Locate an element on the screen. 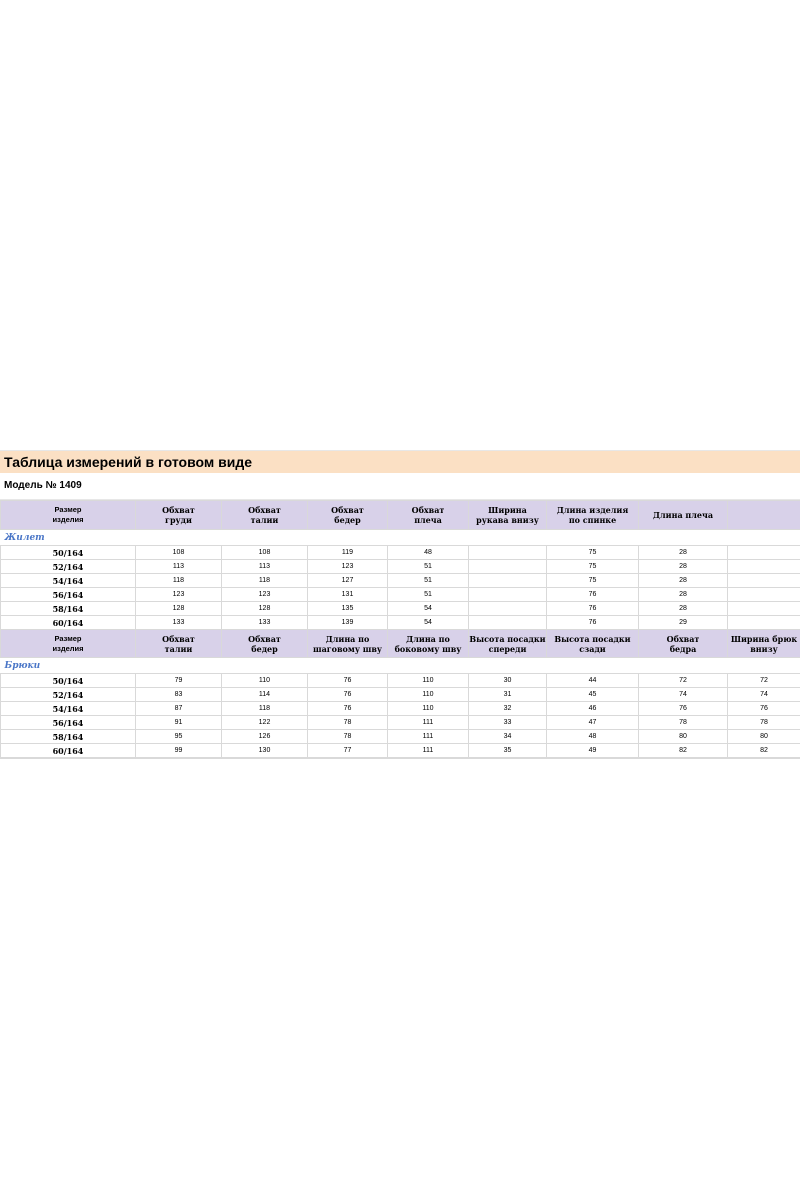  trousers-col-header-1-line2: бедер is located at coordinates (264, 648).